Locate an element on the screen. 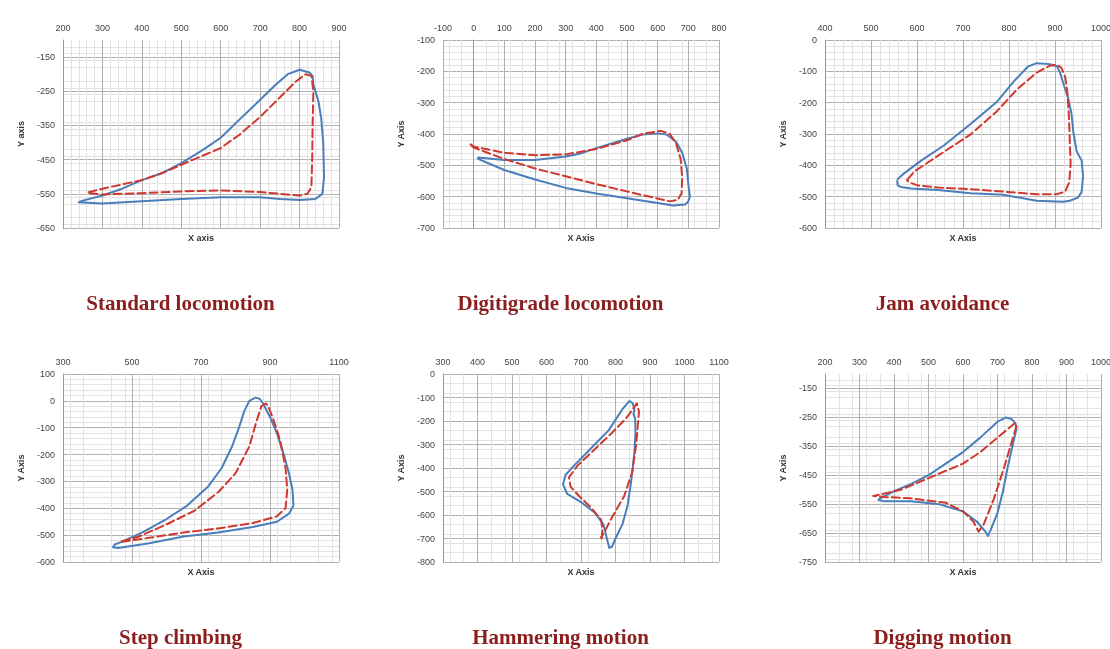 This screenshot has width=1110, height=649. y-axis-title: Y axis is located at coordinates (20, 134).